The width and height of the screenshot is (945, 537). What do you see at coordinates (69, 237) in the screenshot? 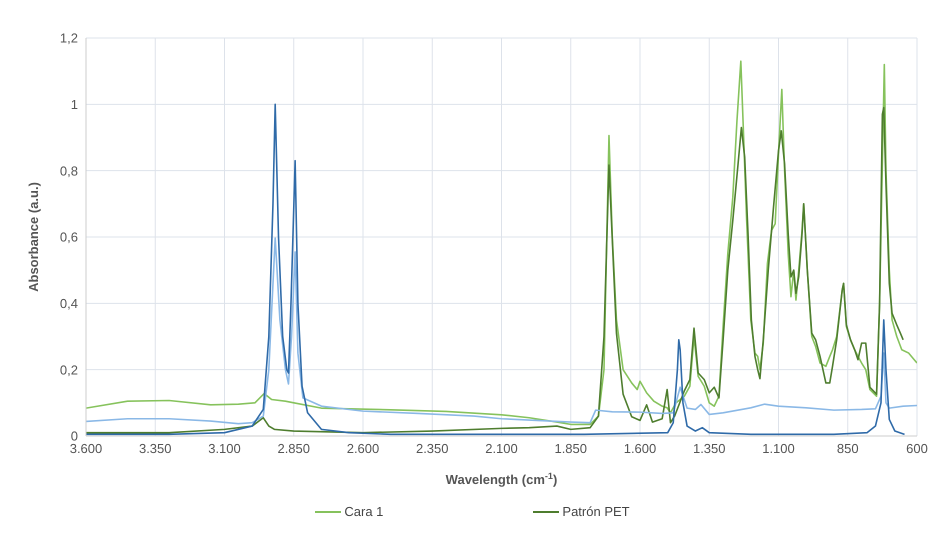
I see `y-tick-label: 0,6` at bounding box center [69, 237].